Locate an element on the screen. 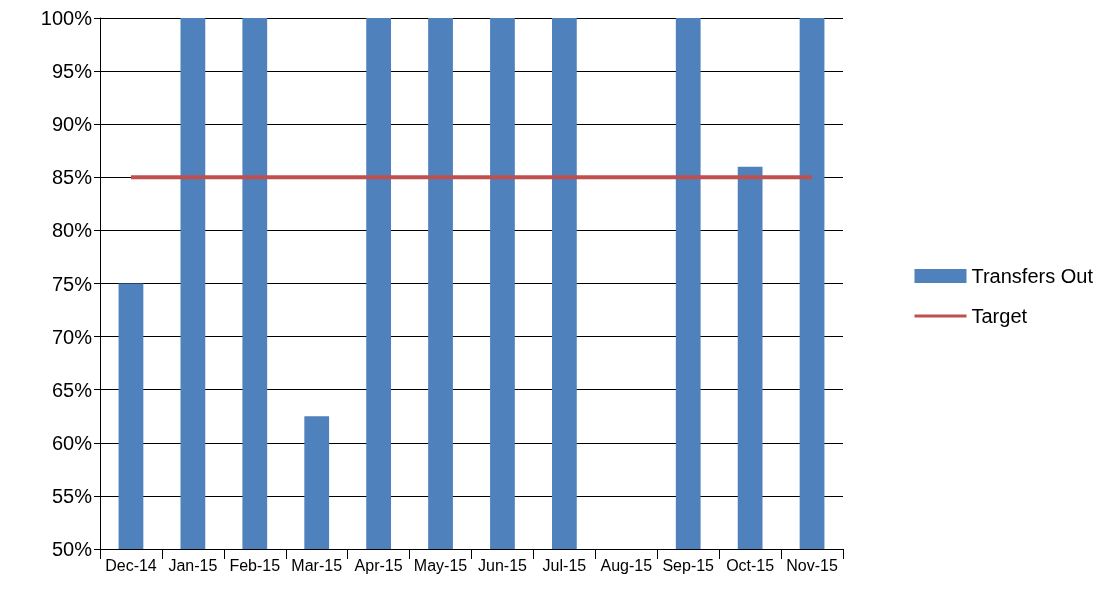 Image resolution: width=1119 pixels, height=592 pixels. y-tick-label: 100% is located at coordinates (66, 18).